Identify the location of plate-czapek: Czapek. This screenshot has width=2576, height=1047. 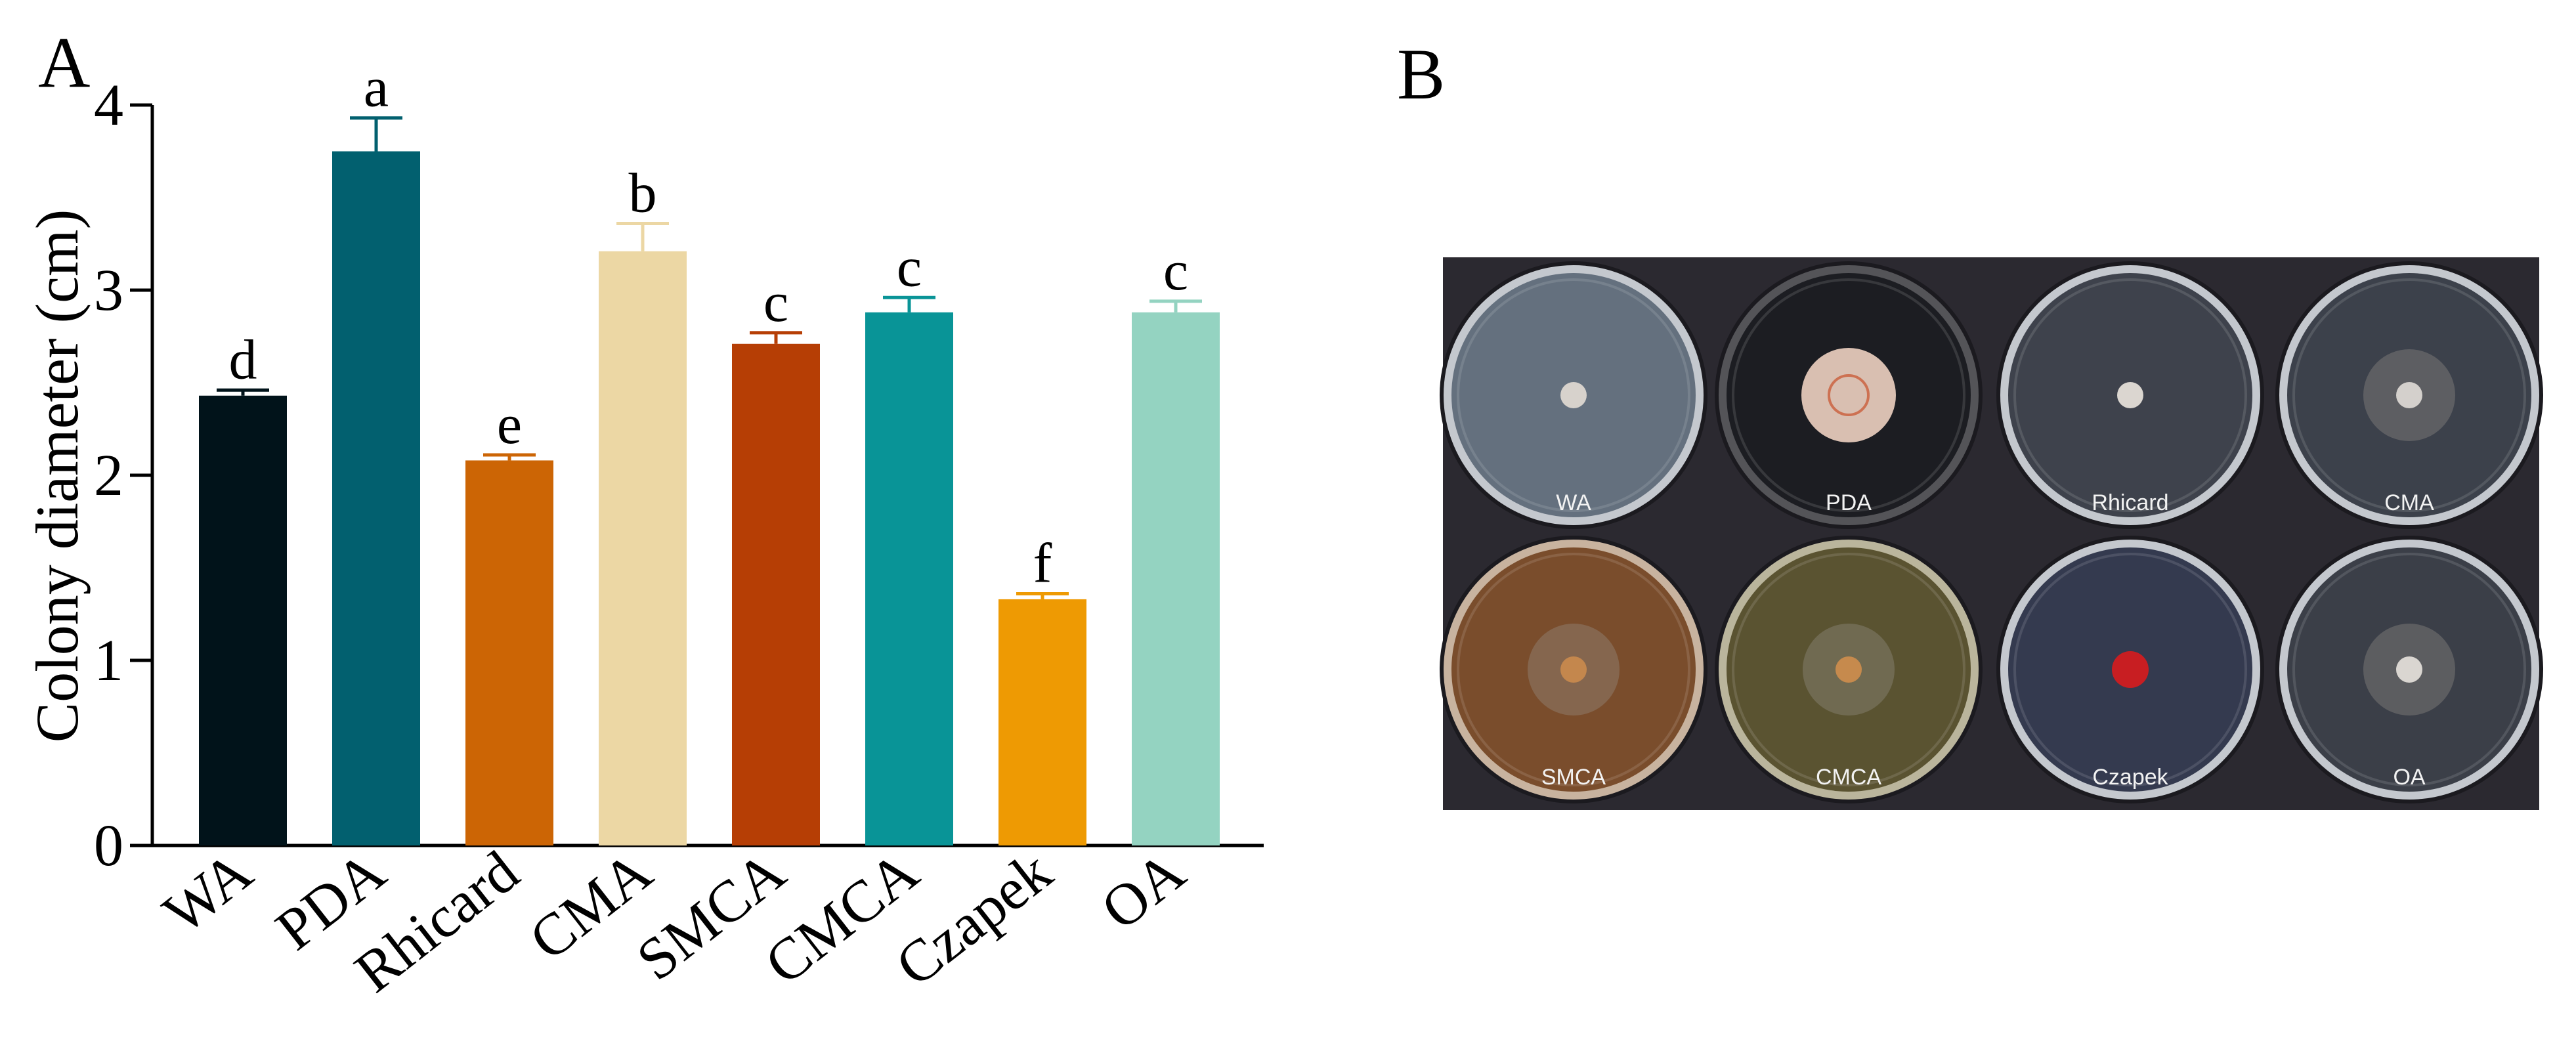
(2130, 669).